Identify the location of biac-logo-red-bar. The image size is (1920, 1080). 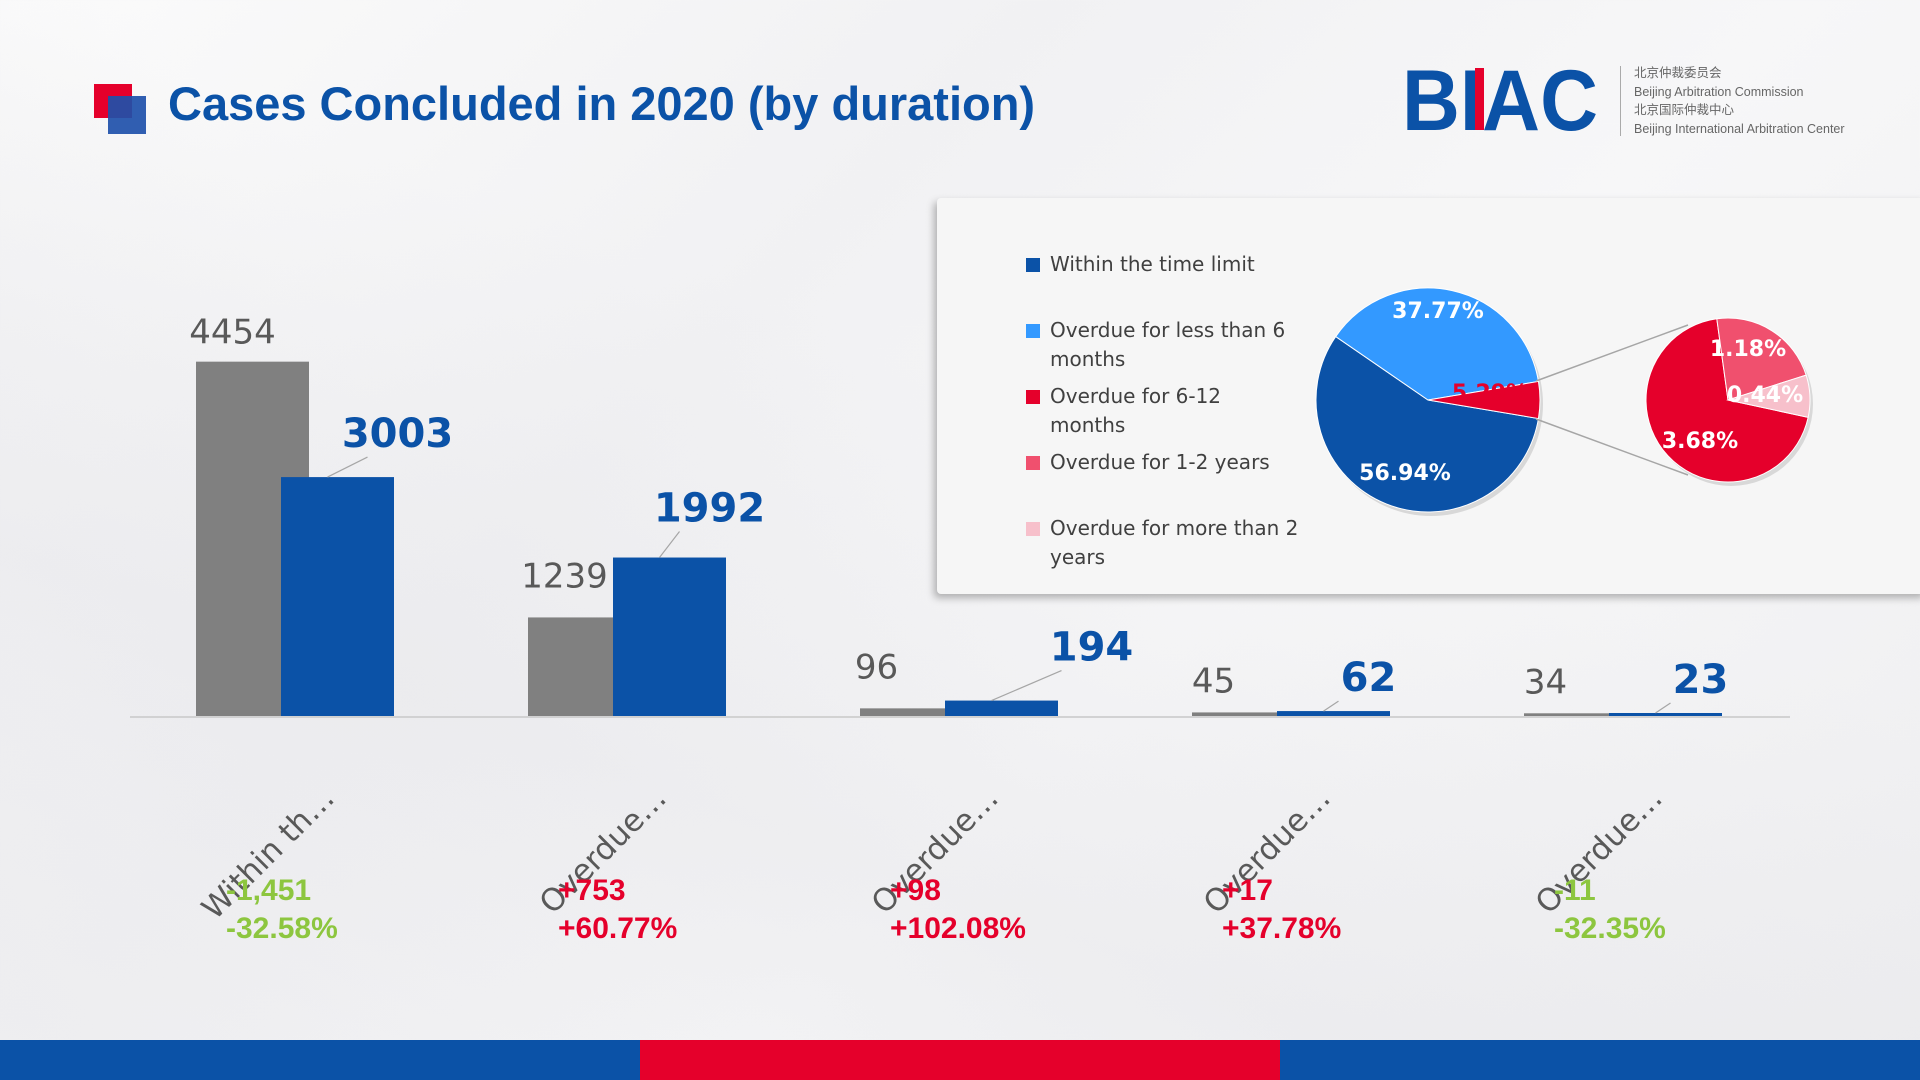
(1479, 99).